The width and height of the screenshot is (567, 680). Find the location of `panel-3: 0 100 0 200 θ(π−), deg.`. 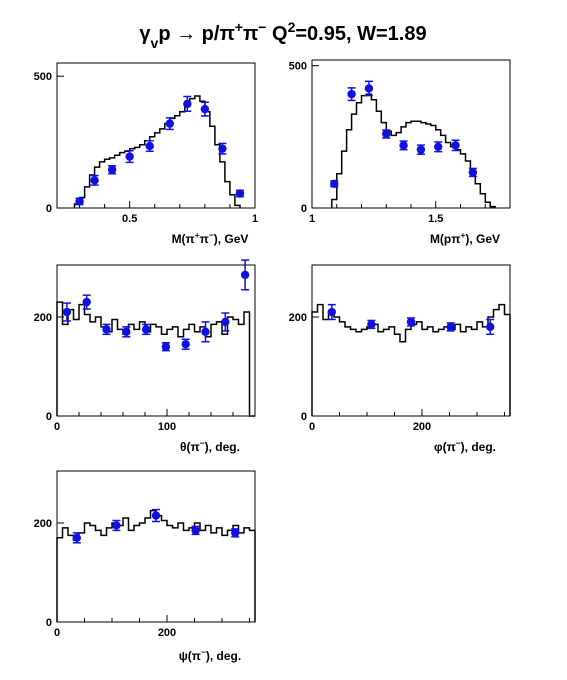

panel-3: 0 100 0 200 θ(π−), deg. is located at coordinates (145, 356).